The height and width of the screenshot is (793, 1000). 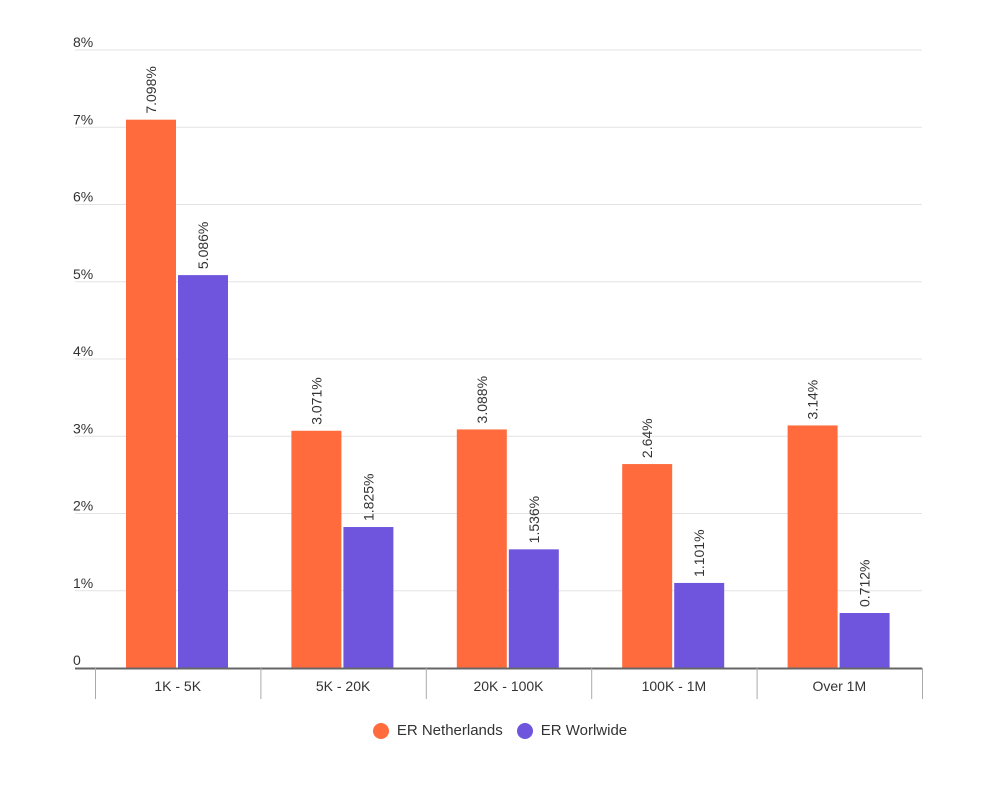 What do you see at coordinates (177, 686) in the screenshot?
I see `x-tick-label: 1K - 5K` at bounding box center [177, 686].